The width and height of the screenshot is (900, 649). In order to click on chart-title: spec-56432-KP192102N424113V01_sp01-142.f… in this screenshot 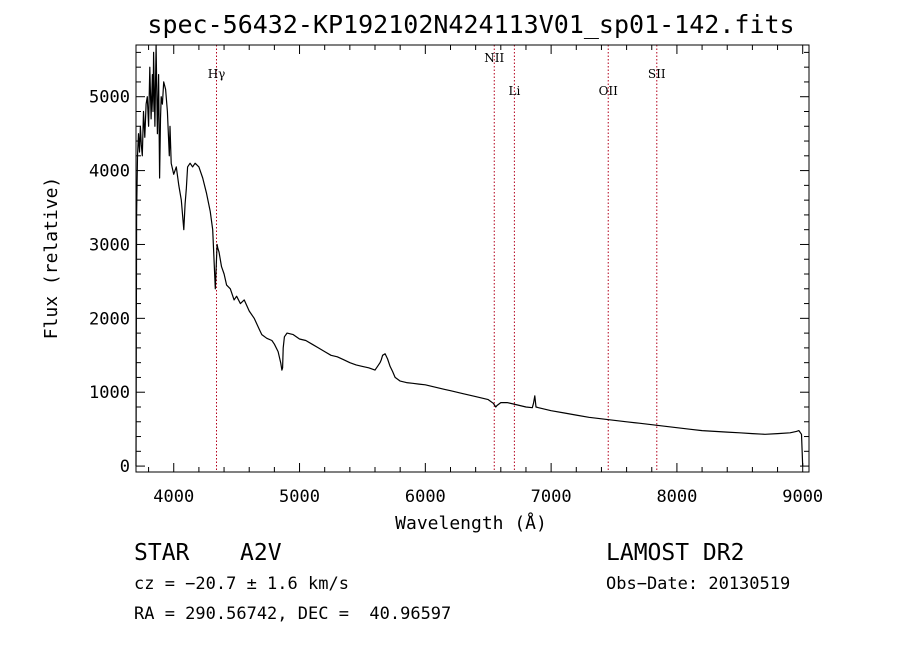, I will do `click(470, 24)`.